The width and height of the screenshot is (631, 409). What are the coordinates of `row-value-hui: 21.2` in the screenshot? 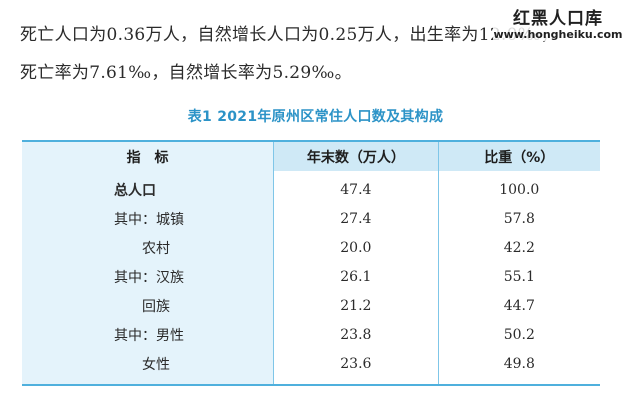 It's located at (356, 305).